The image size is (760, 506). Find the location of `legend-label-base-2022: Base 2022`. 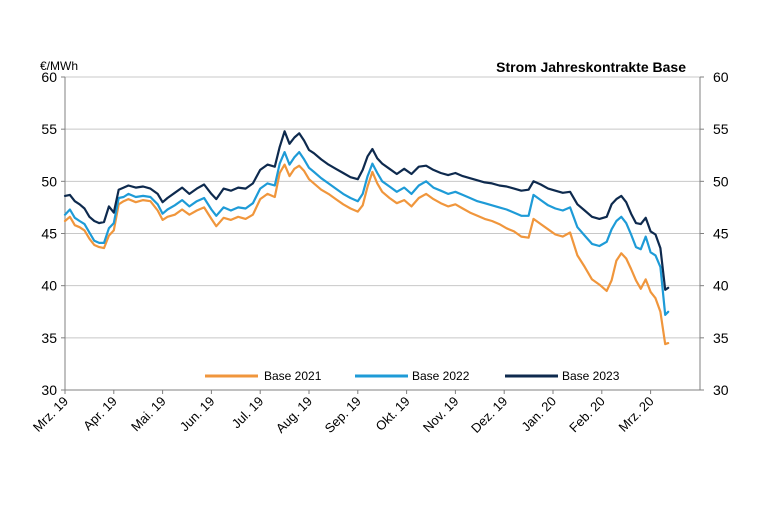

legend-label-base-2022: Base 2022 is located at coordinates (441, 376).